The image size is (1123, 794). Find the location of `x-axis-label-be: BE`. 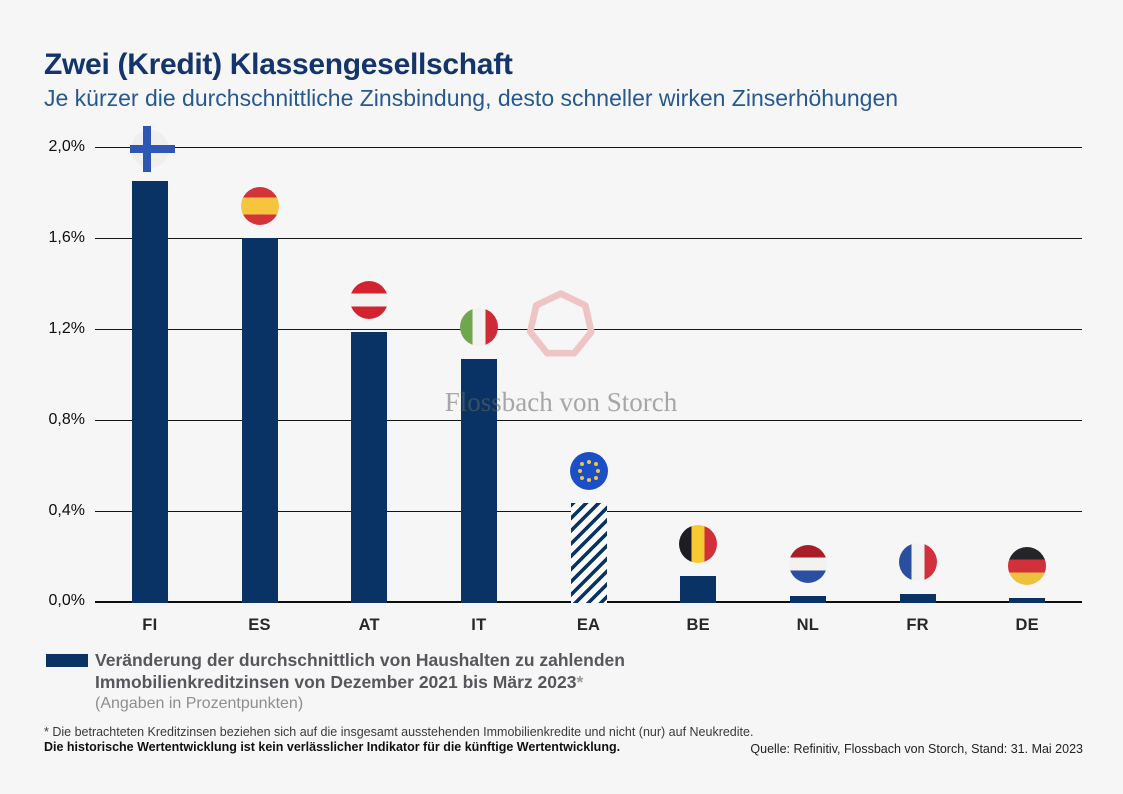

x-axis-label-be: BE is located at coordinates (698, 625).